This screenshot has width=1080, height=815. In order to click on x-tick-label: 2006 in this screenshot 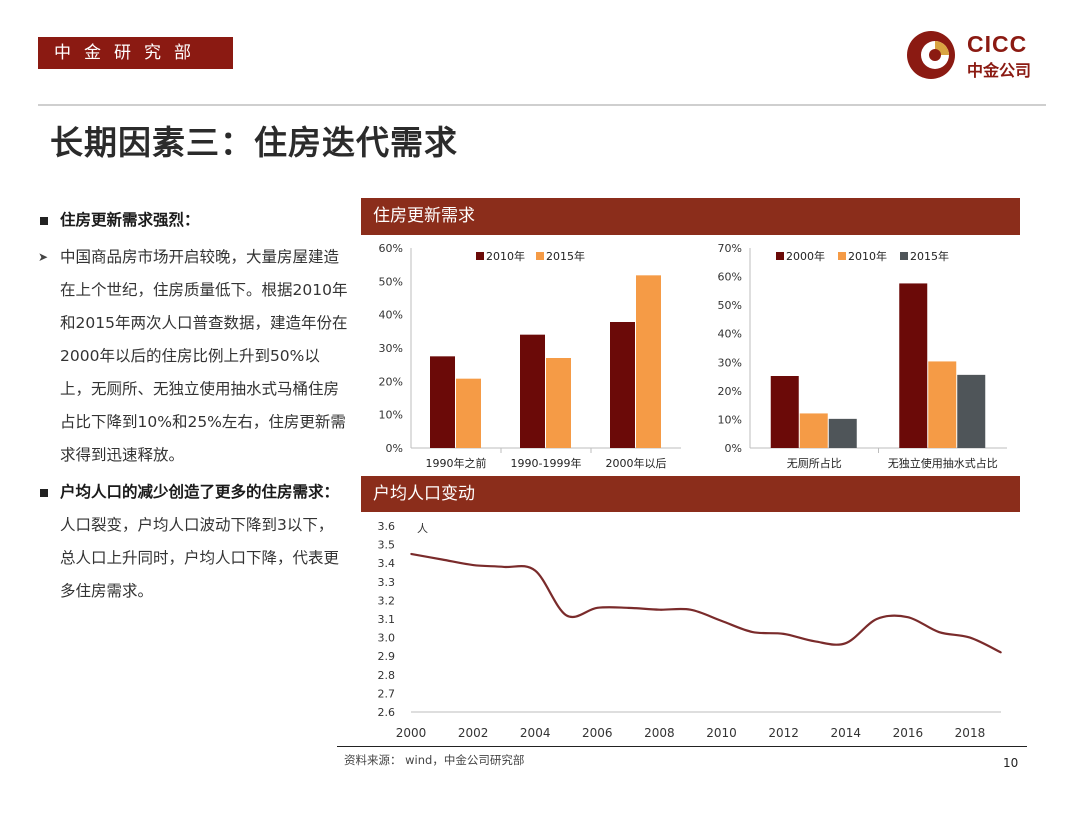, I will do `click(597, 733)`.